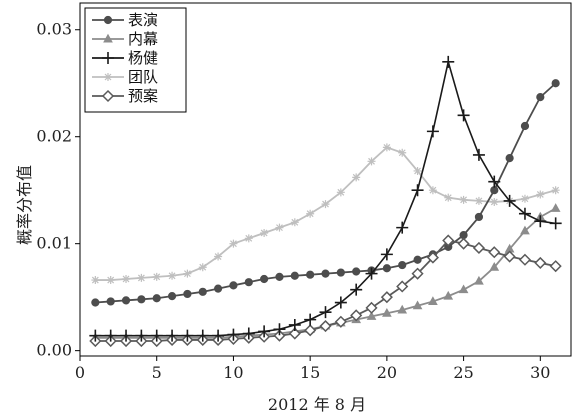  I want to click on legend-item: 杨健, so click(125, 58).